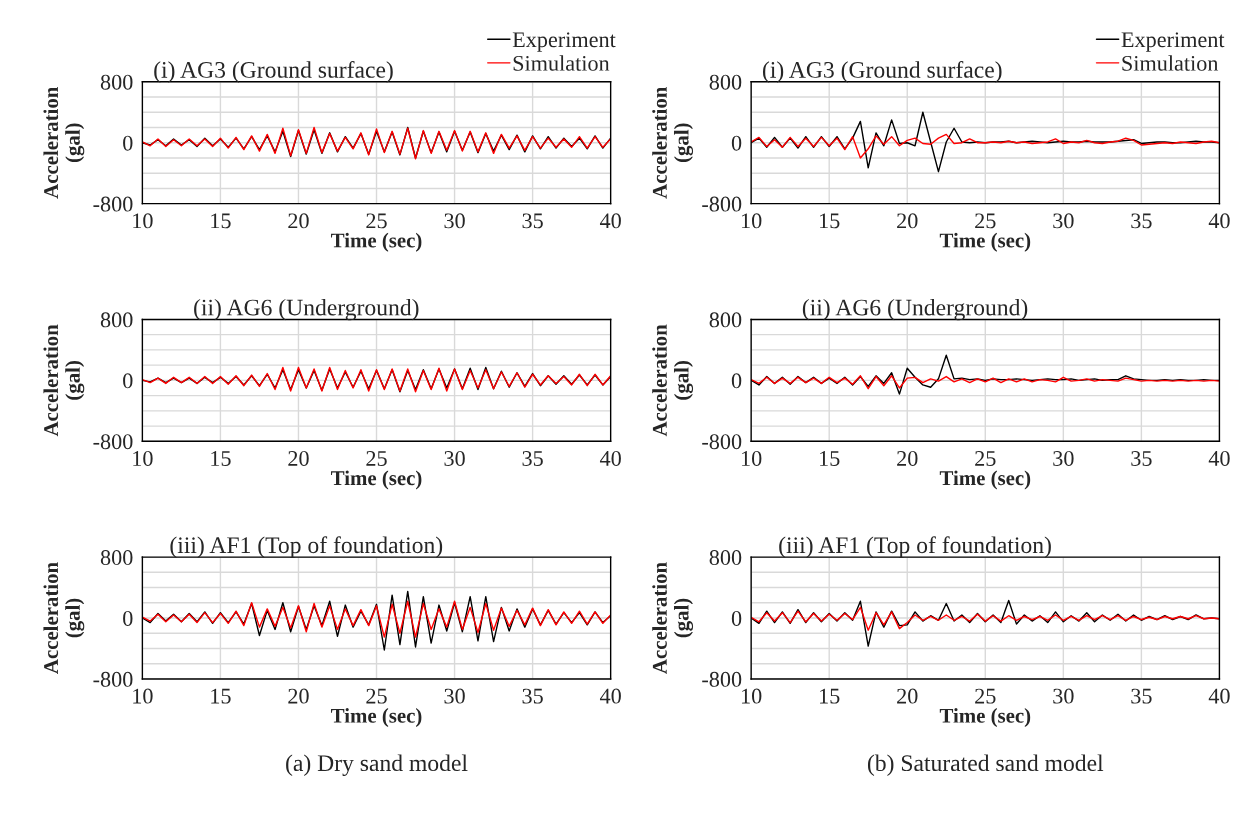 Image resolution: width=1238 pixels, height=818 pixels. What do you see at coordinates (377, 765) in the screenshot?
I see `text: (a) Dry sand model` at bounding box center [377, 765].